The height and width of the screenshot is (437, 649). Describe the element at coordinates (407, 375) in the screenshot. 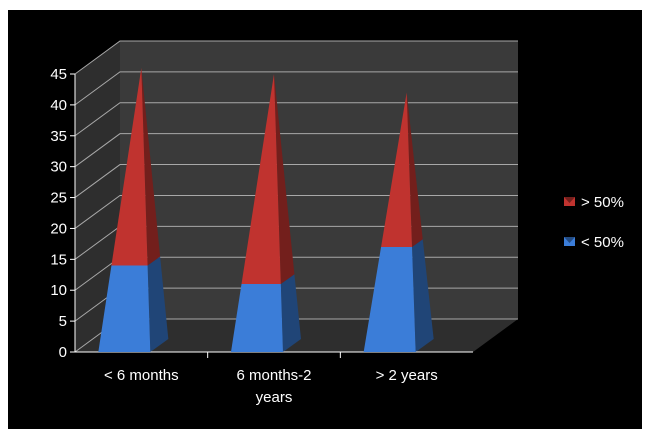

I see `x-tick-label: > 2 years` at that location.